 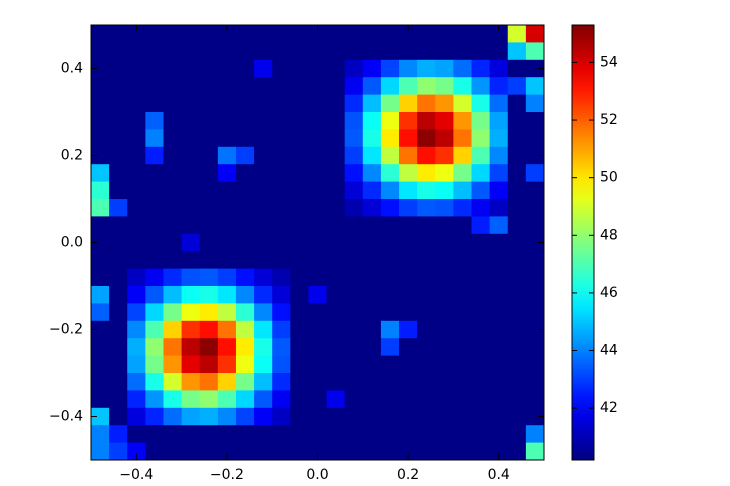 I want to click on y-tick-label: 0.0, so click(x=72, y=243).